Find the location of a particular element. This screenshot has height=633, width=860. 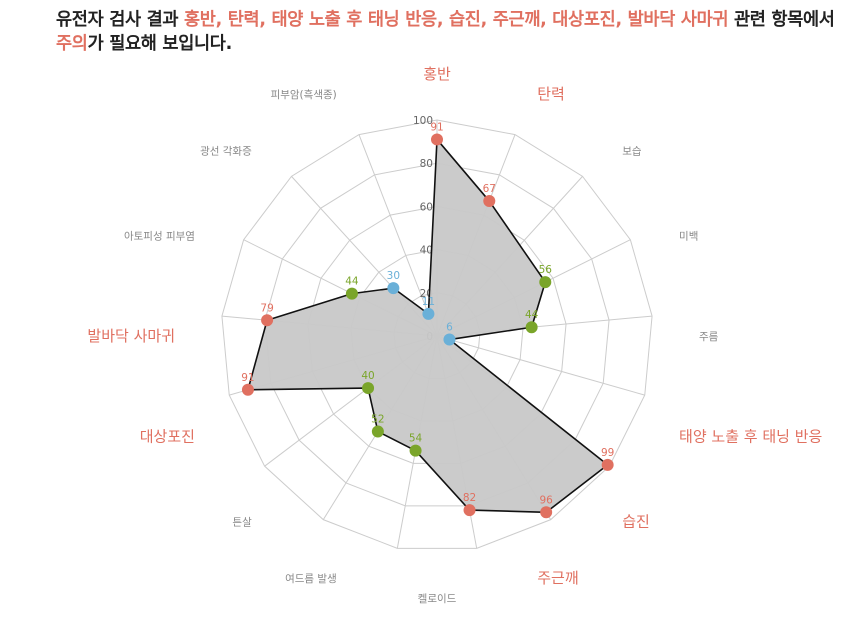

category-label: 광선 각화증 is located at coordinates (226, 152).